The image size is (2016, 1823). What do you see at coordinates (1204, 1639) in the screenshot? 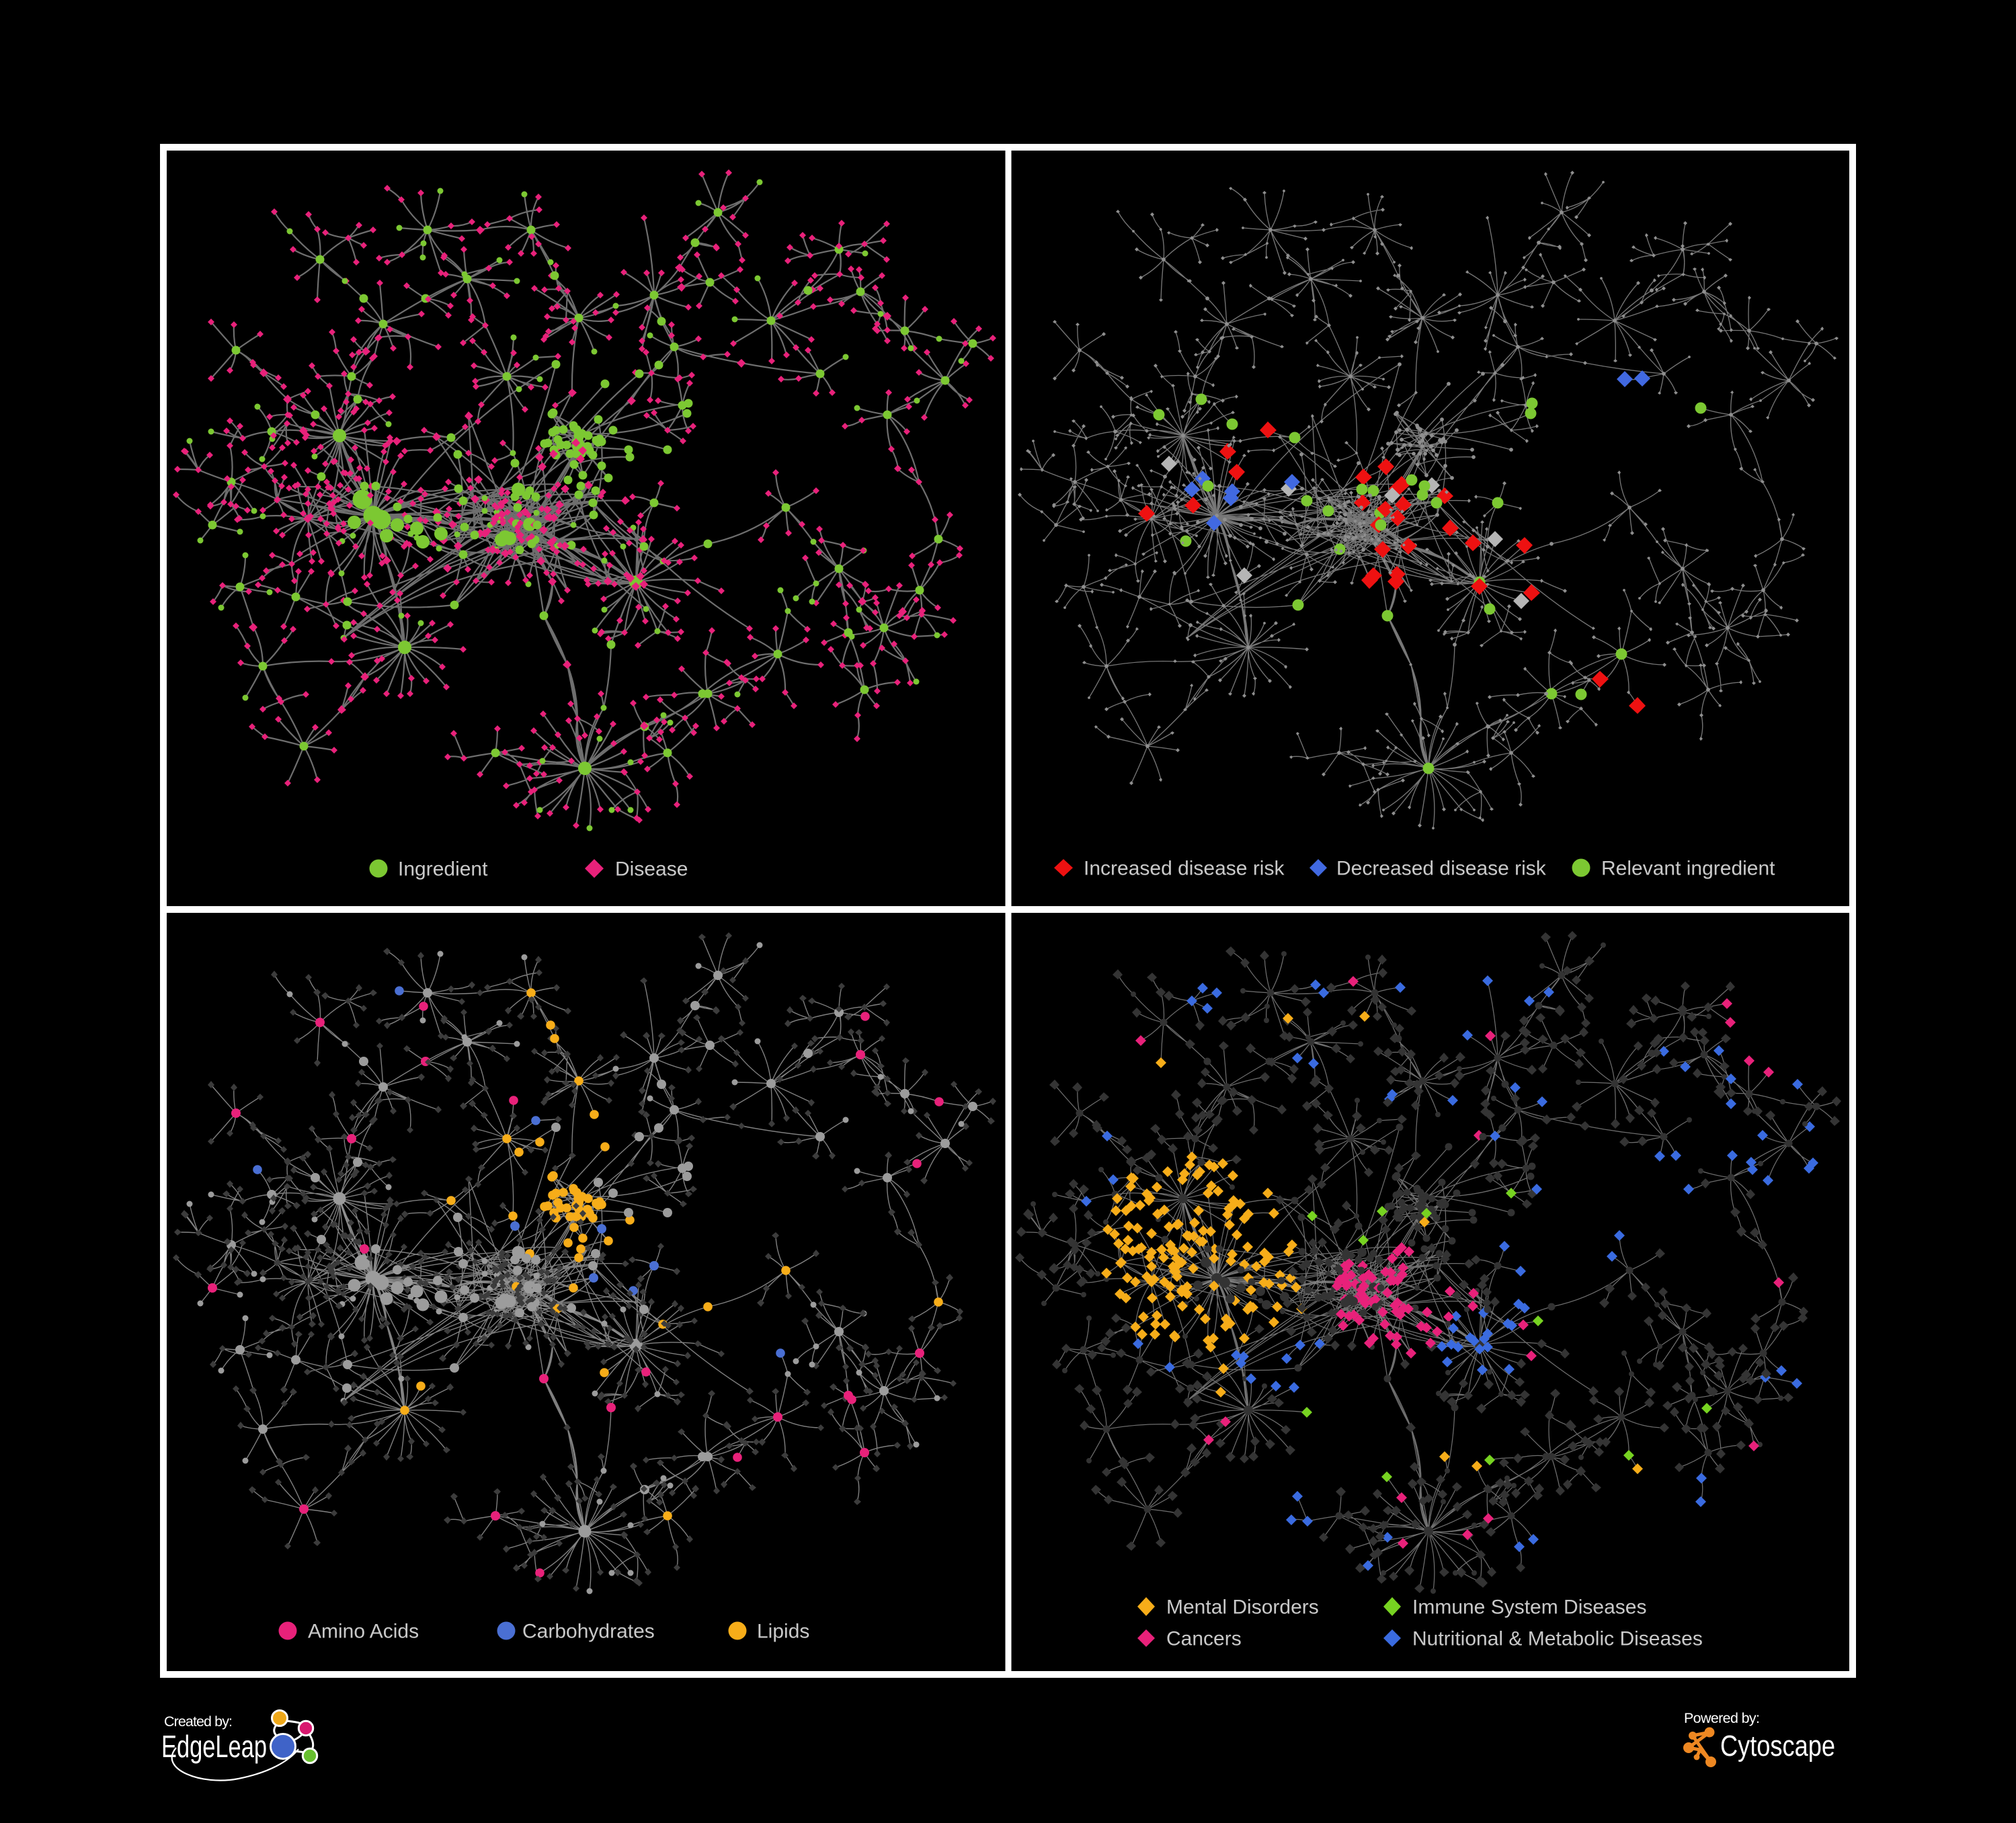
I see `svg-text: Cancers` at bounding box center [1204, 1639].